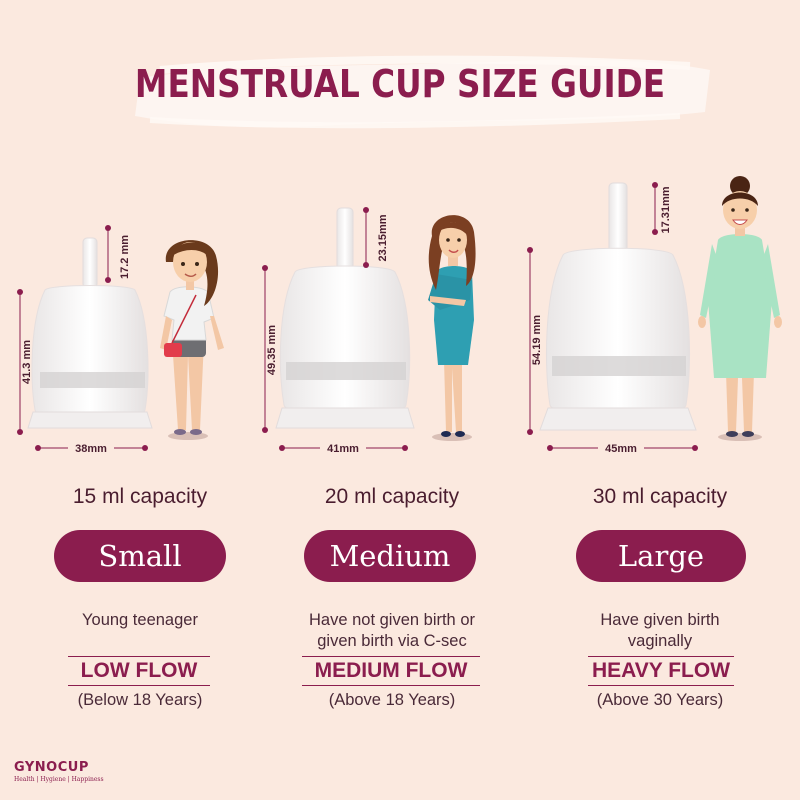 The height and width of the screenshot is (800, 800). I want to click on small-stem-label: 17.2 mm, so click(125, 257).